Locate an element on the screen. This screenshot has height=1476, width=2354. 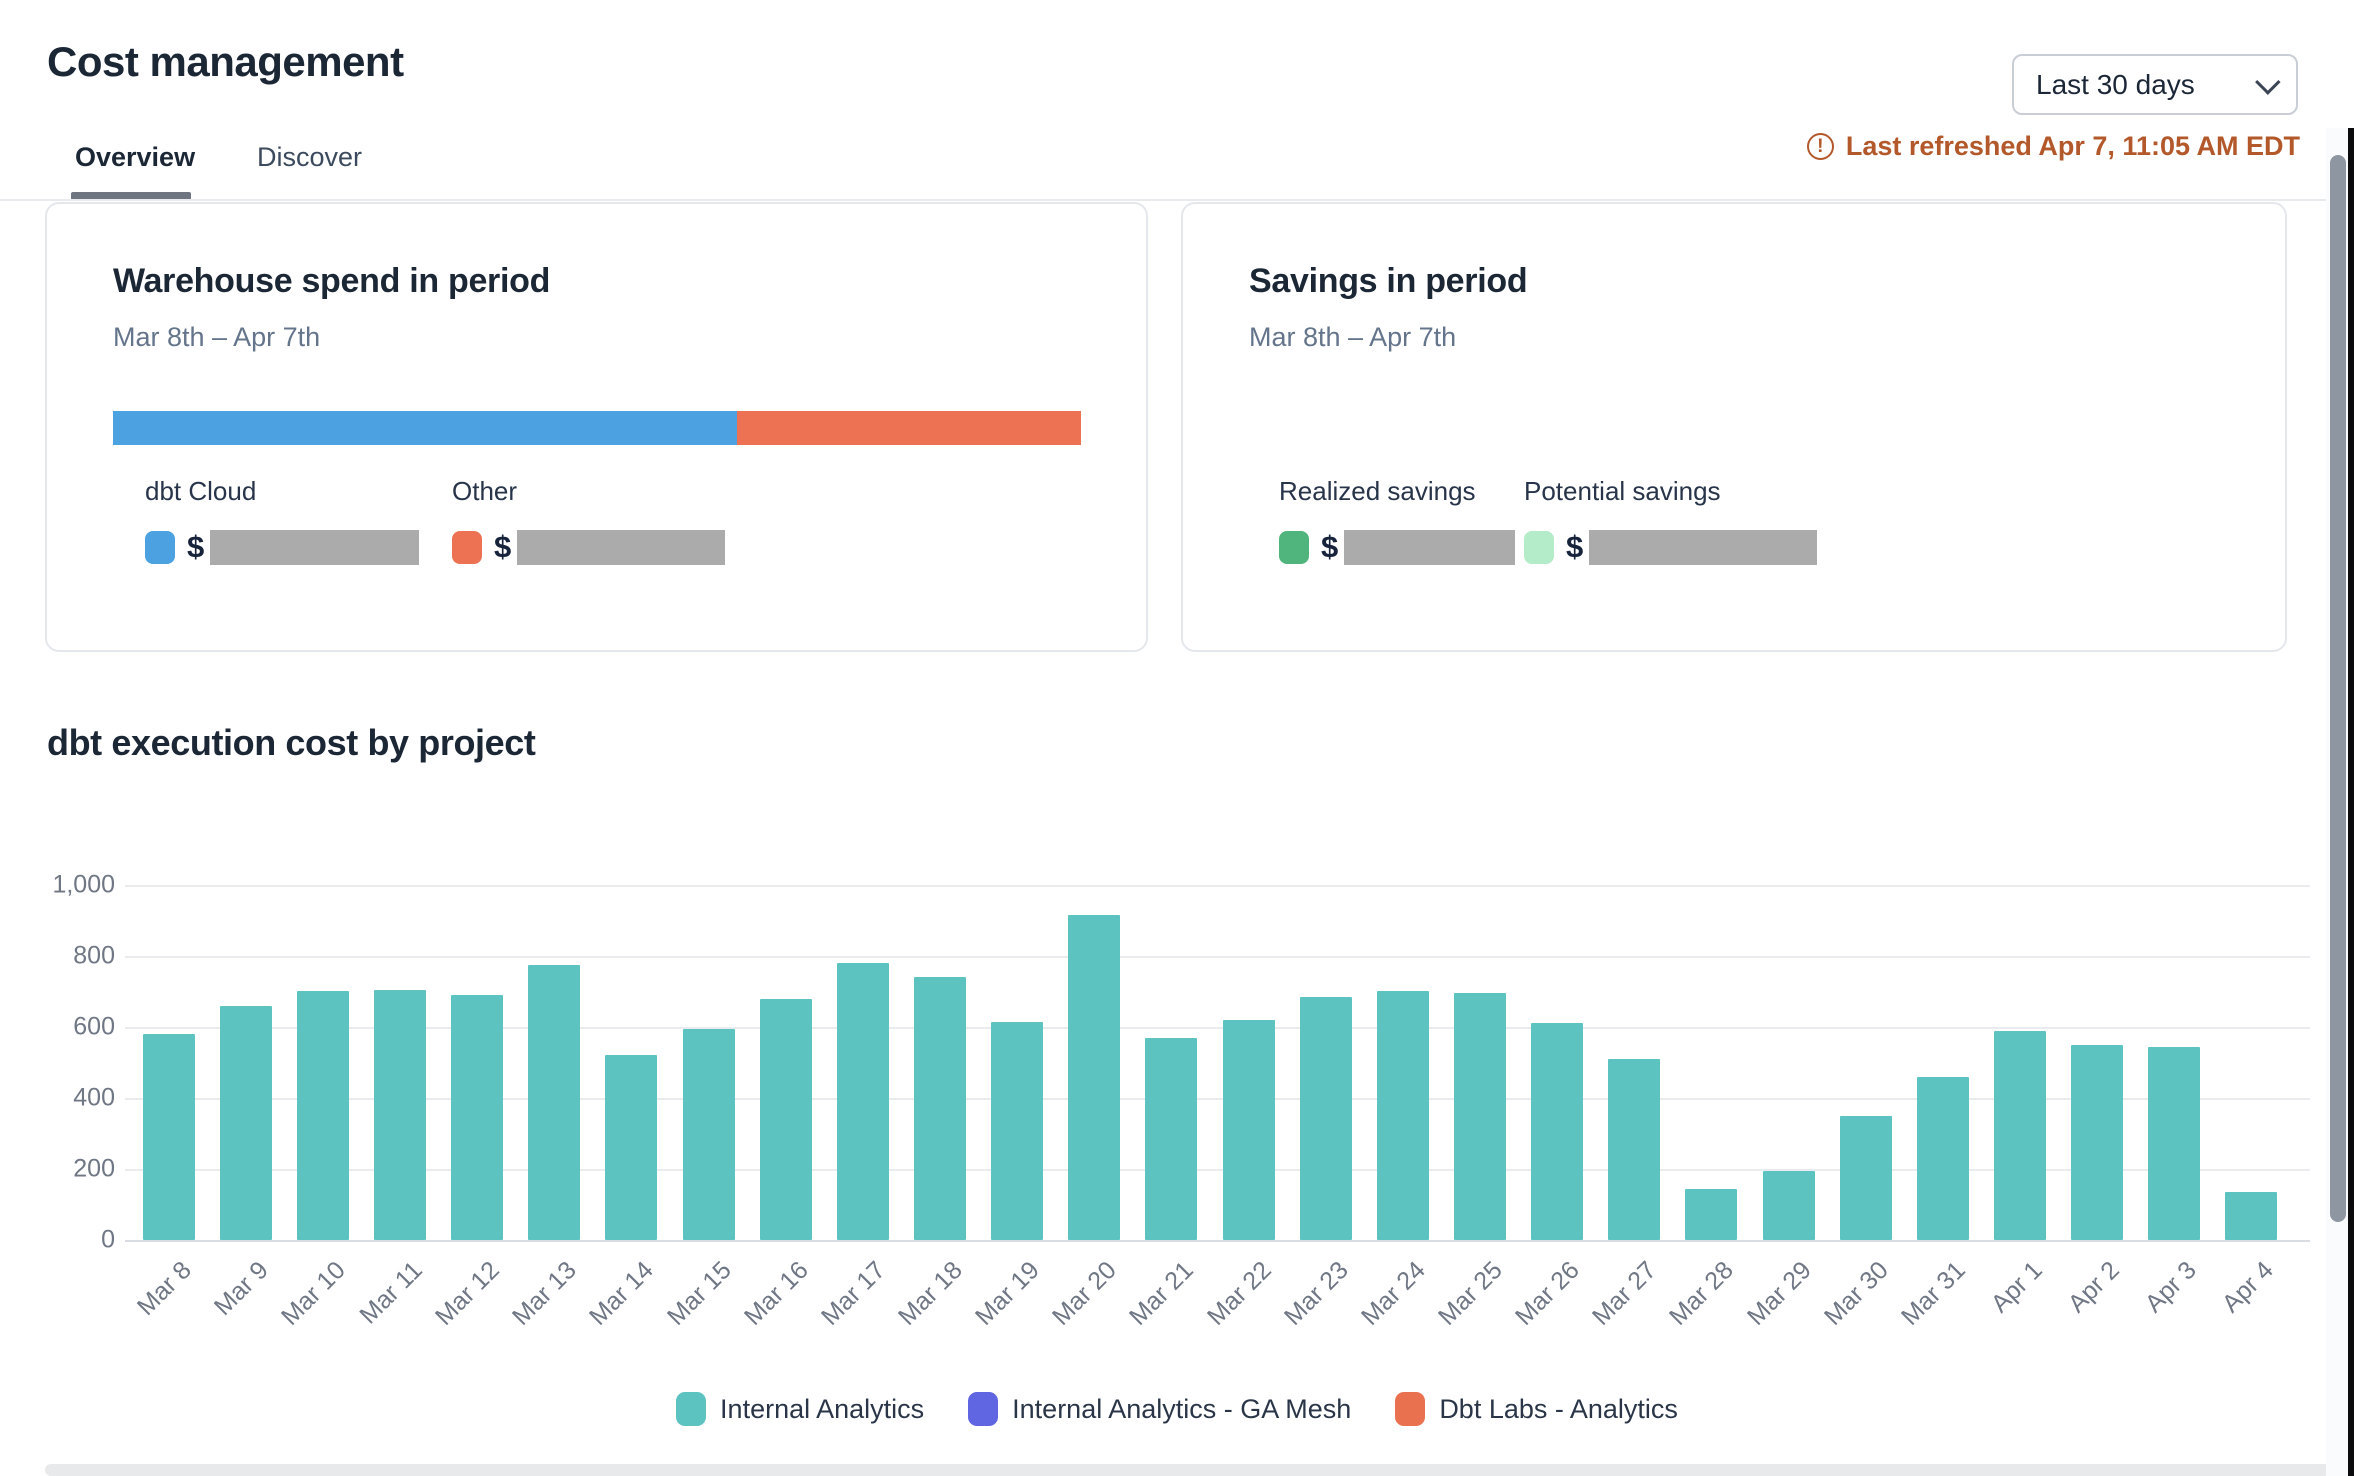
y-axis-tick-label: 400 is located at coordinates (94, 1097).